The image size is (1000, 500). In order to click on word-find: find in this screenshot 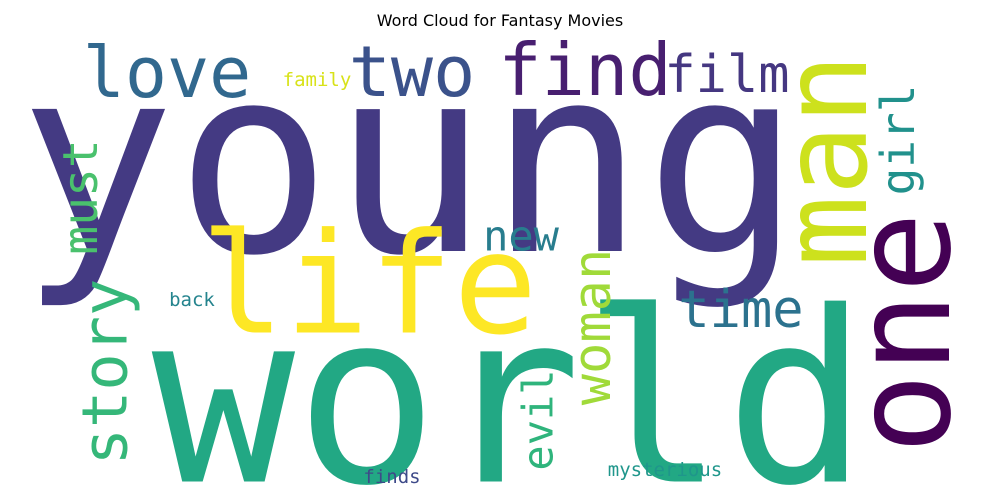, I will do `click(584, 70)`.